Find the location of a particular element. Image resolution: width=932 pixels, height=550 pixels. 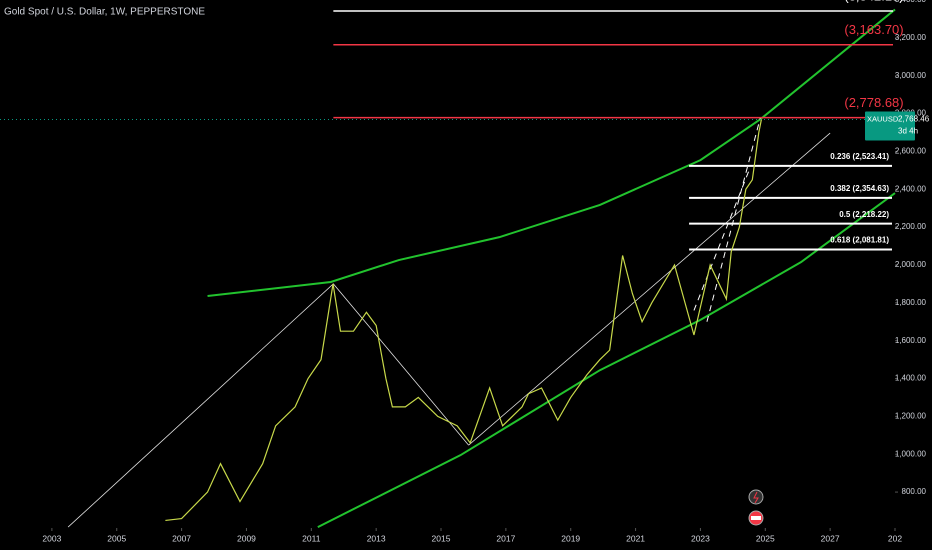

y-tick-label: 1,800.00 is located at coordinates (911, 302).